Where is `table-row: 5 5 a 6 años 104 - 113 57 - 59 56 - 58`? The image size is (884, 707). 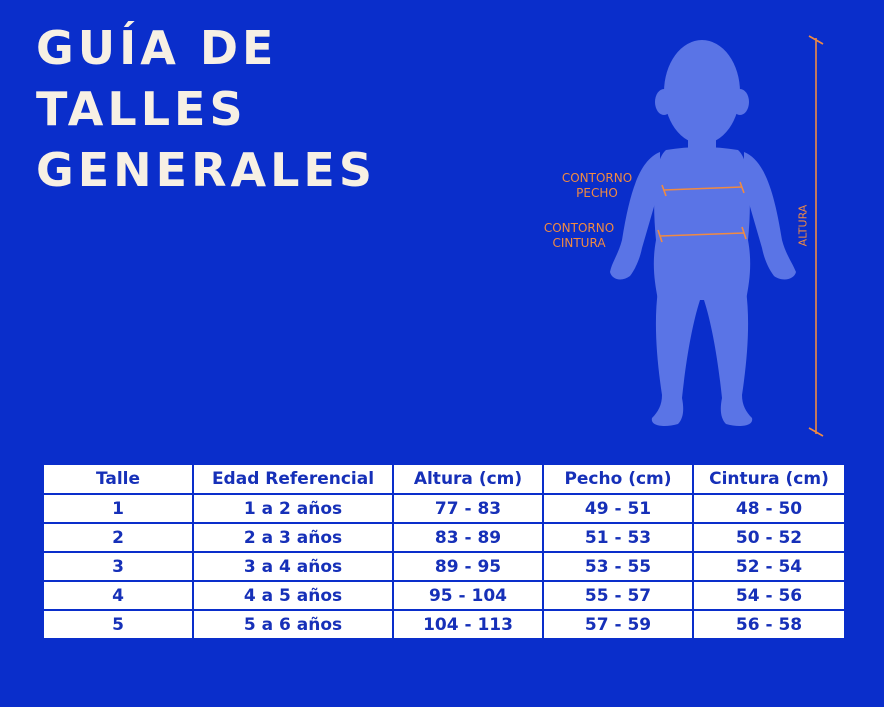 table-row: 5 5 a 6 años 104 - 113 57 - 59 56 - 58 is located at coordinates (444, 624).